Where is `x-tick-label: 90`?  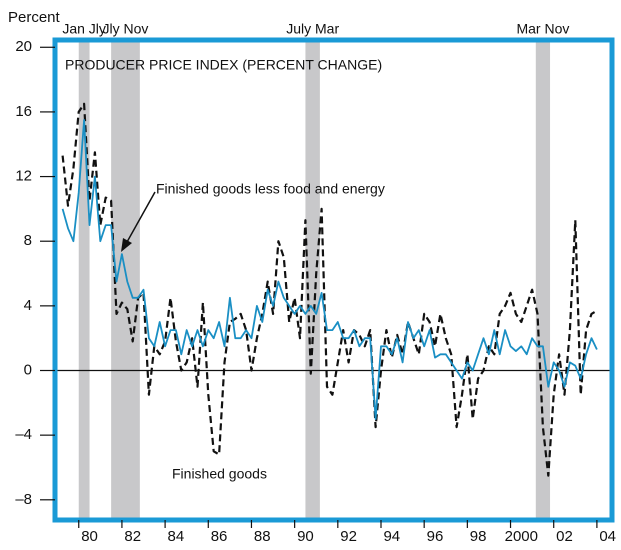
x-tick-label: 90 is located at coordinates (305, 536).